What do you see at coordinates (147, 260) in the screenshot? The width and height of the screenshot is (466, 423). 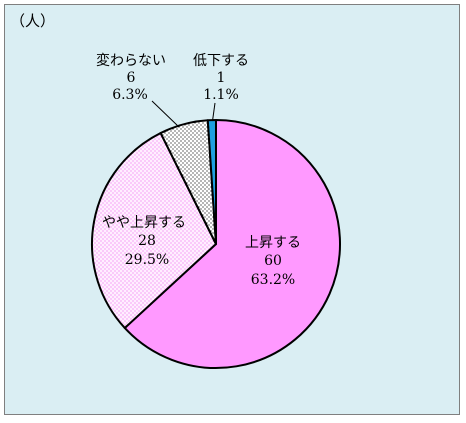 I see `slice-percent-slight-rise: 29.5%` at bounding box center [147, 260].